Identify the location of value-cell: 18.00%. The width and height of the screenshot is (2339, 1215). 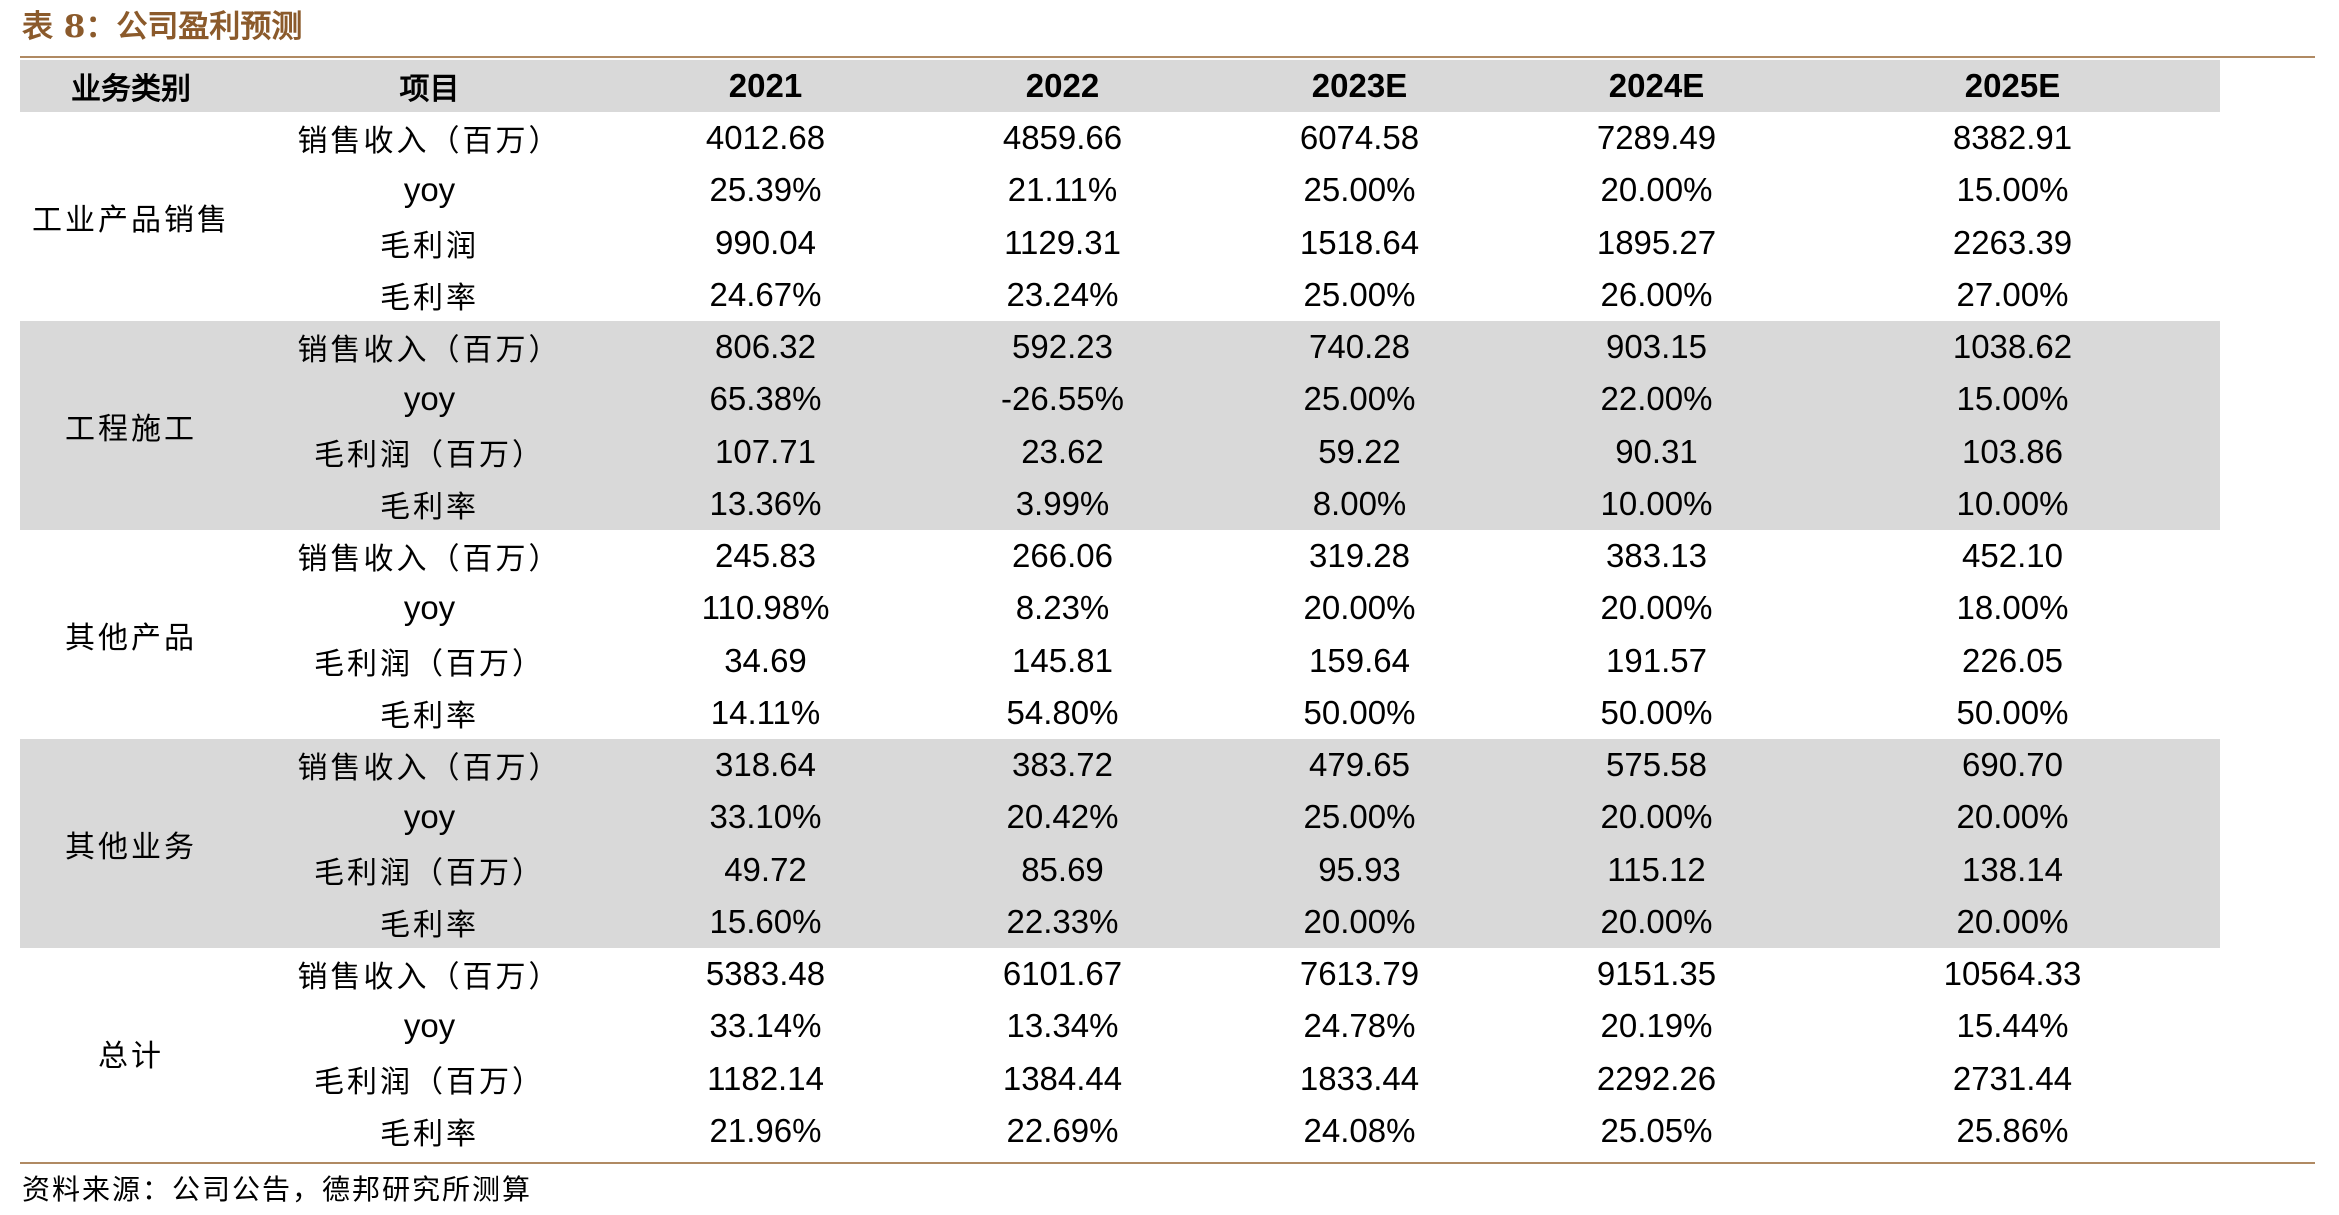
(2012, 608).